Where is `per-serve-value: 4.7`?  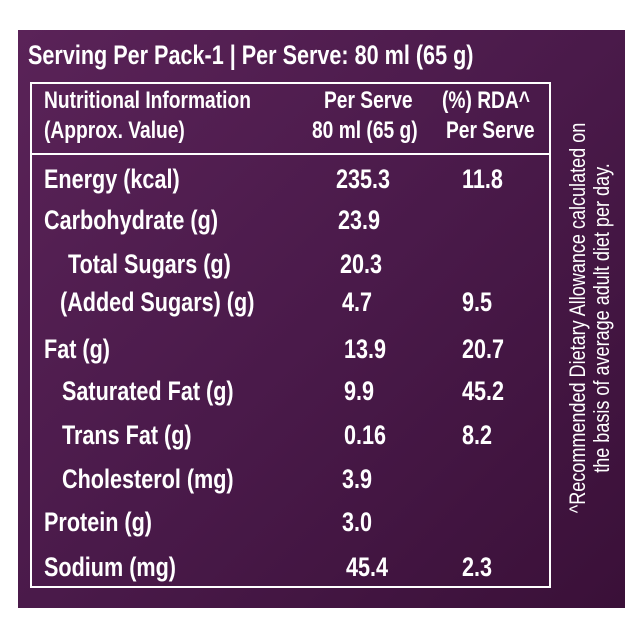 per-serve-value: 4.7 is located at coordinates (357, 302).